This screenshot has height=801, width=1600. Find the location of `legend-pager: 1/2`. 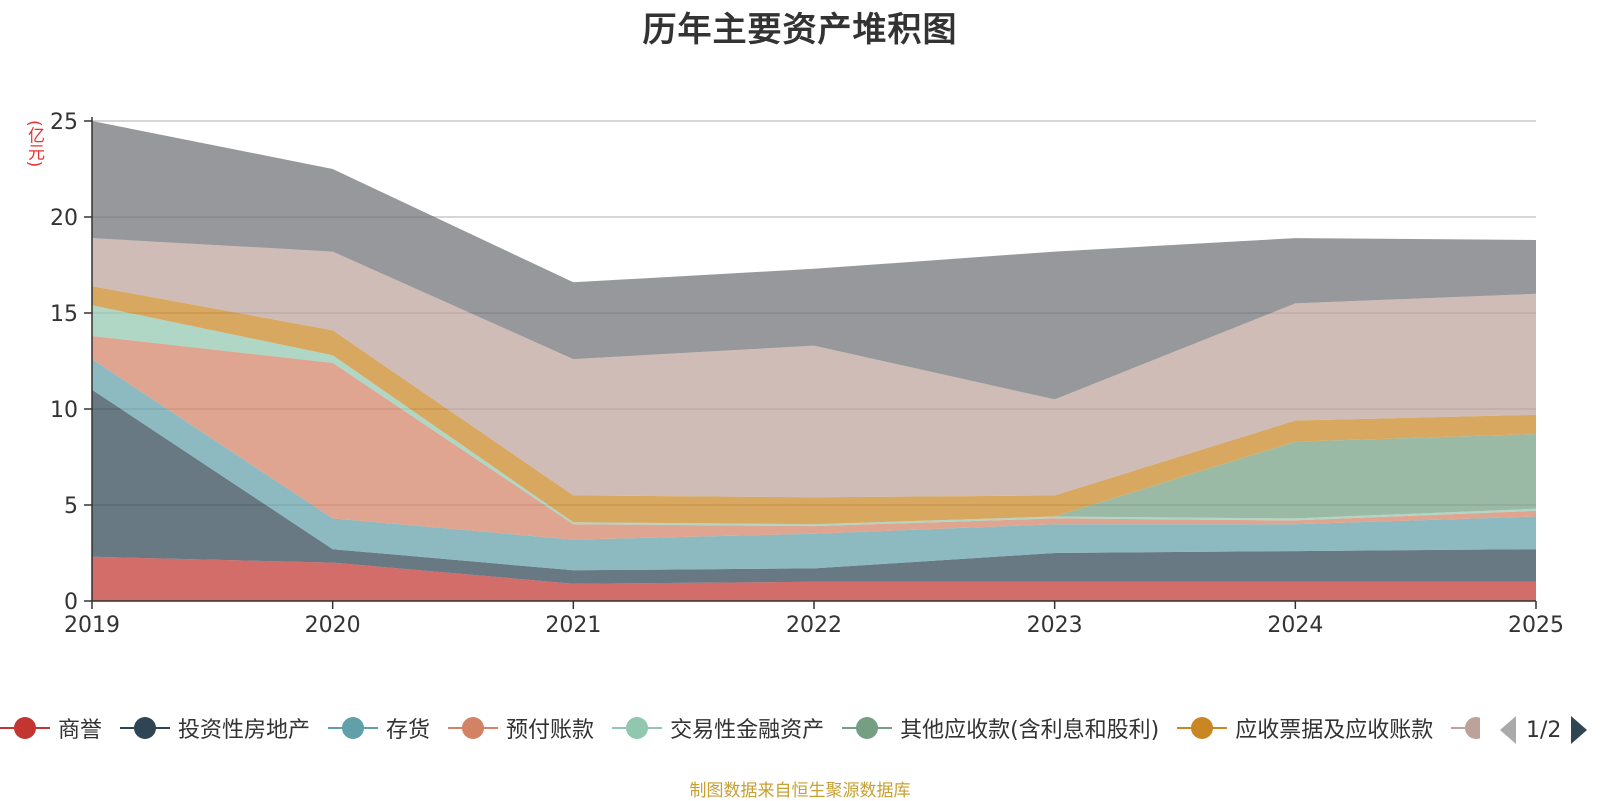

legend-pager: 1/2 is located at coordinates (1544, 730).